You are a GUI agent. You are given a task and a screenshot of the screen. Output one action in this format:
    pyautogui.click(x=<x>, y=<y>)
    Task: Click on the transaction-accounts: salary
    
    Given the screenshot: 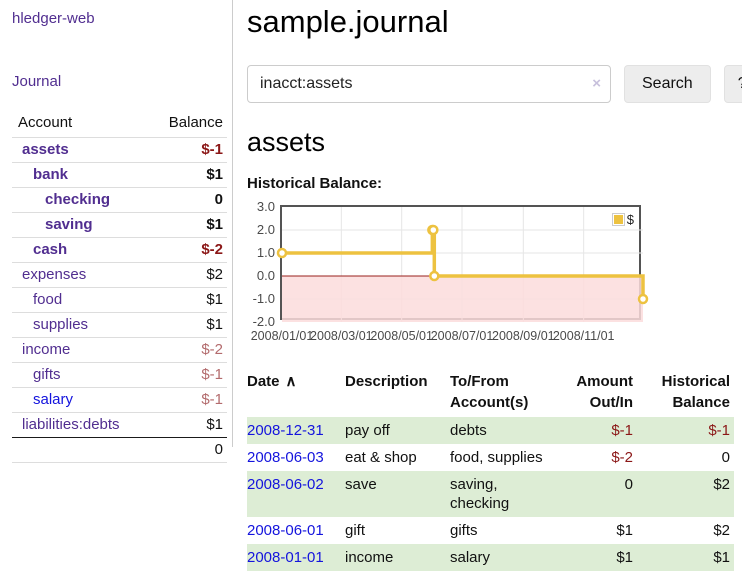 What is the action you would take?
    pyautogui.click(x=470, y=557)
    